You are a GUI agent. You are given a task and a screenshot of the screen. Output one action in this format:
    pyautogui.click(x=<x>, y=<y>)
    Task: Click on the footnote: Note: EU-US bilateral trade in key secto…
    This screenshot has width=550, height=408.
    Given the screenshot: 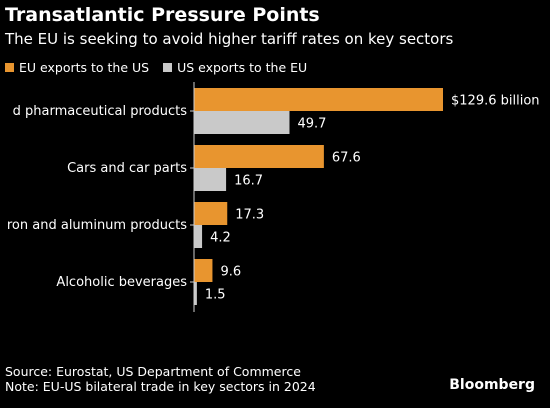 What is the action you would take?
    pyautogui.click(x=160, y=386)
    